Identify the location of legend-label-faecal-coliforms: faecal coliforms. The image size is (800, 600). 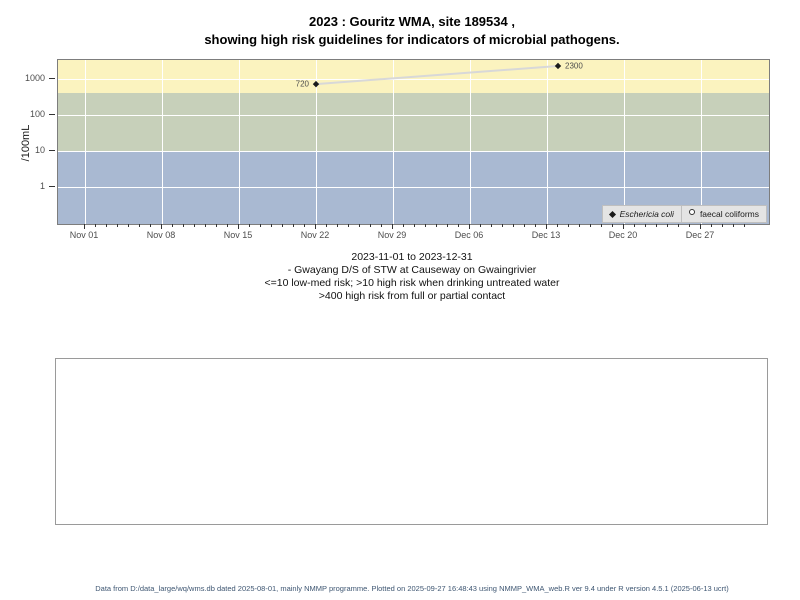
(729, 214).